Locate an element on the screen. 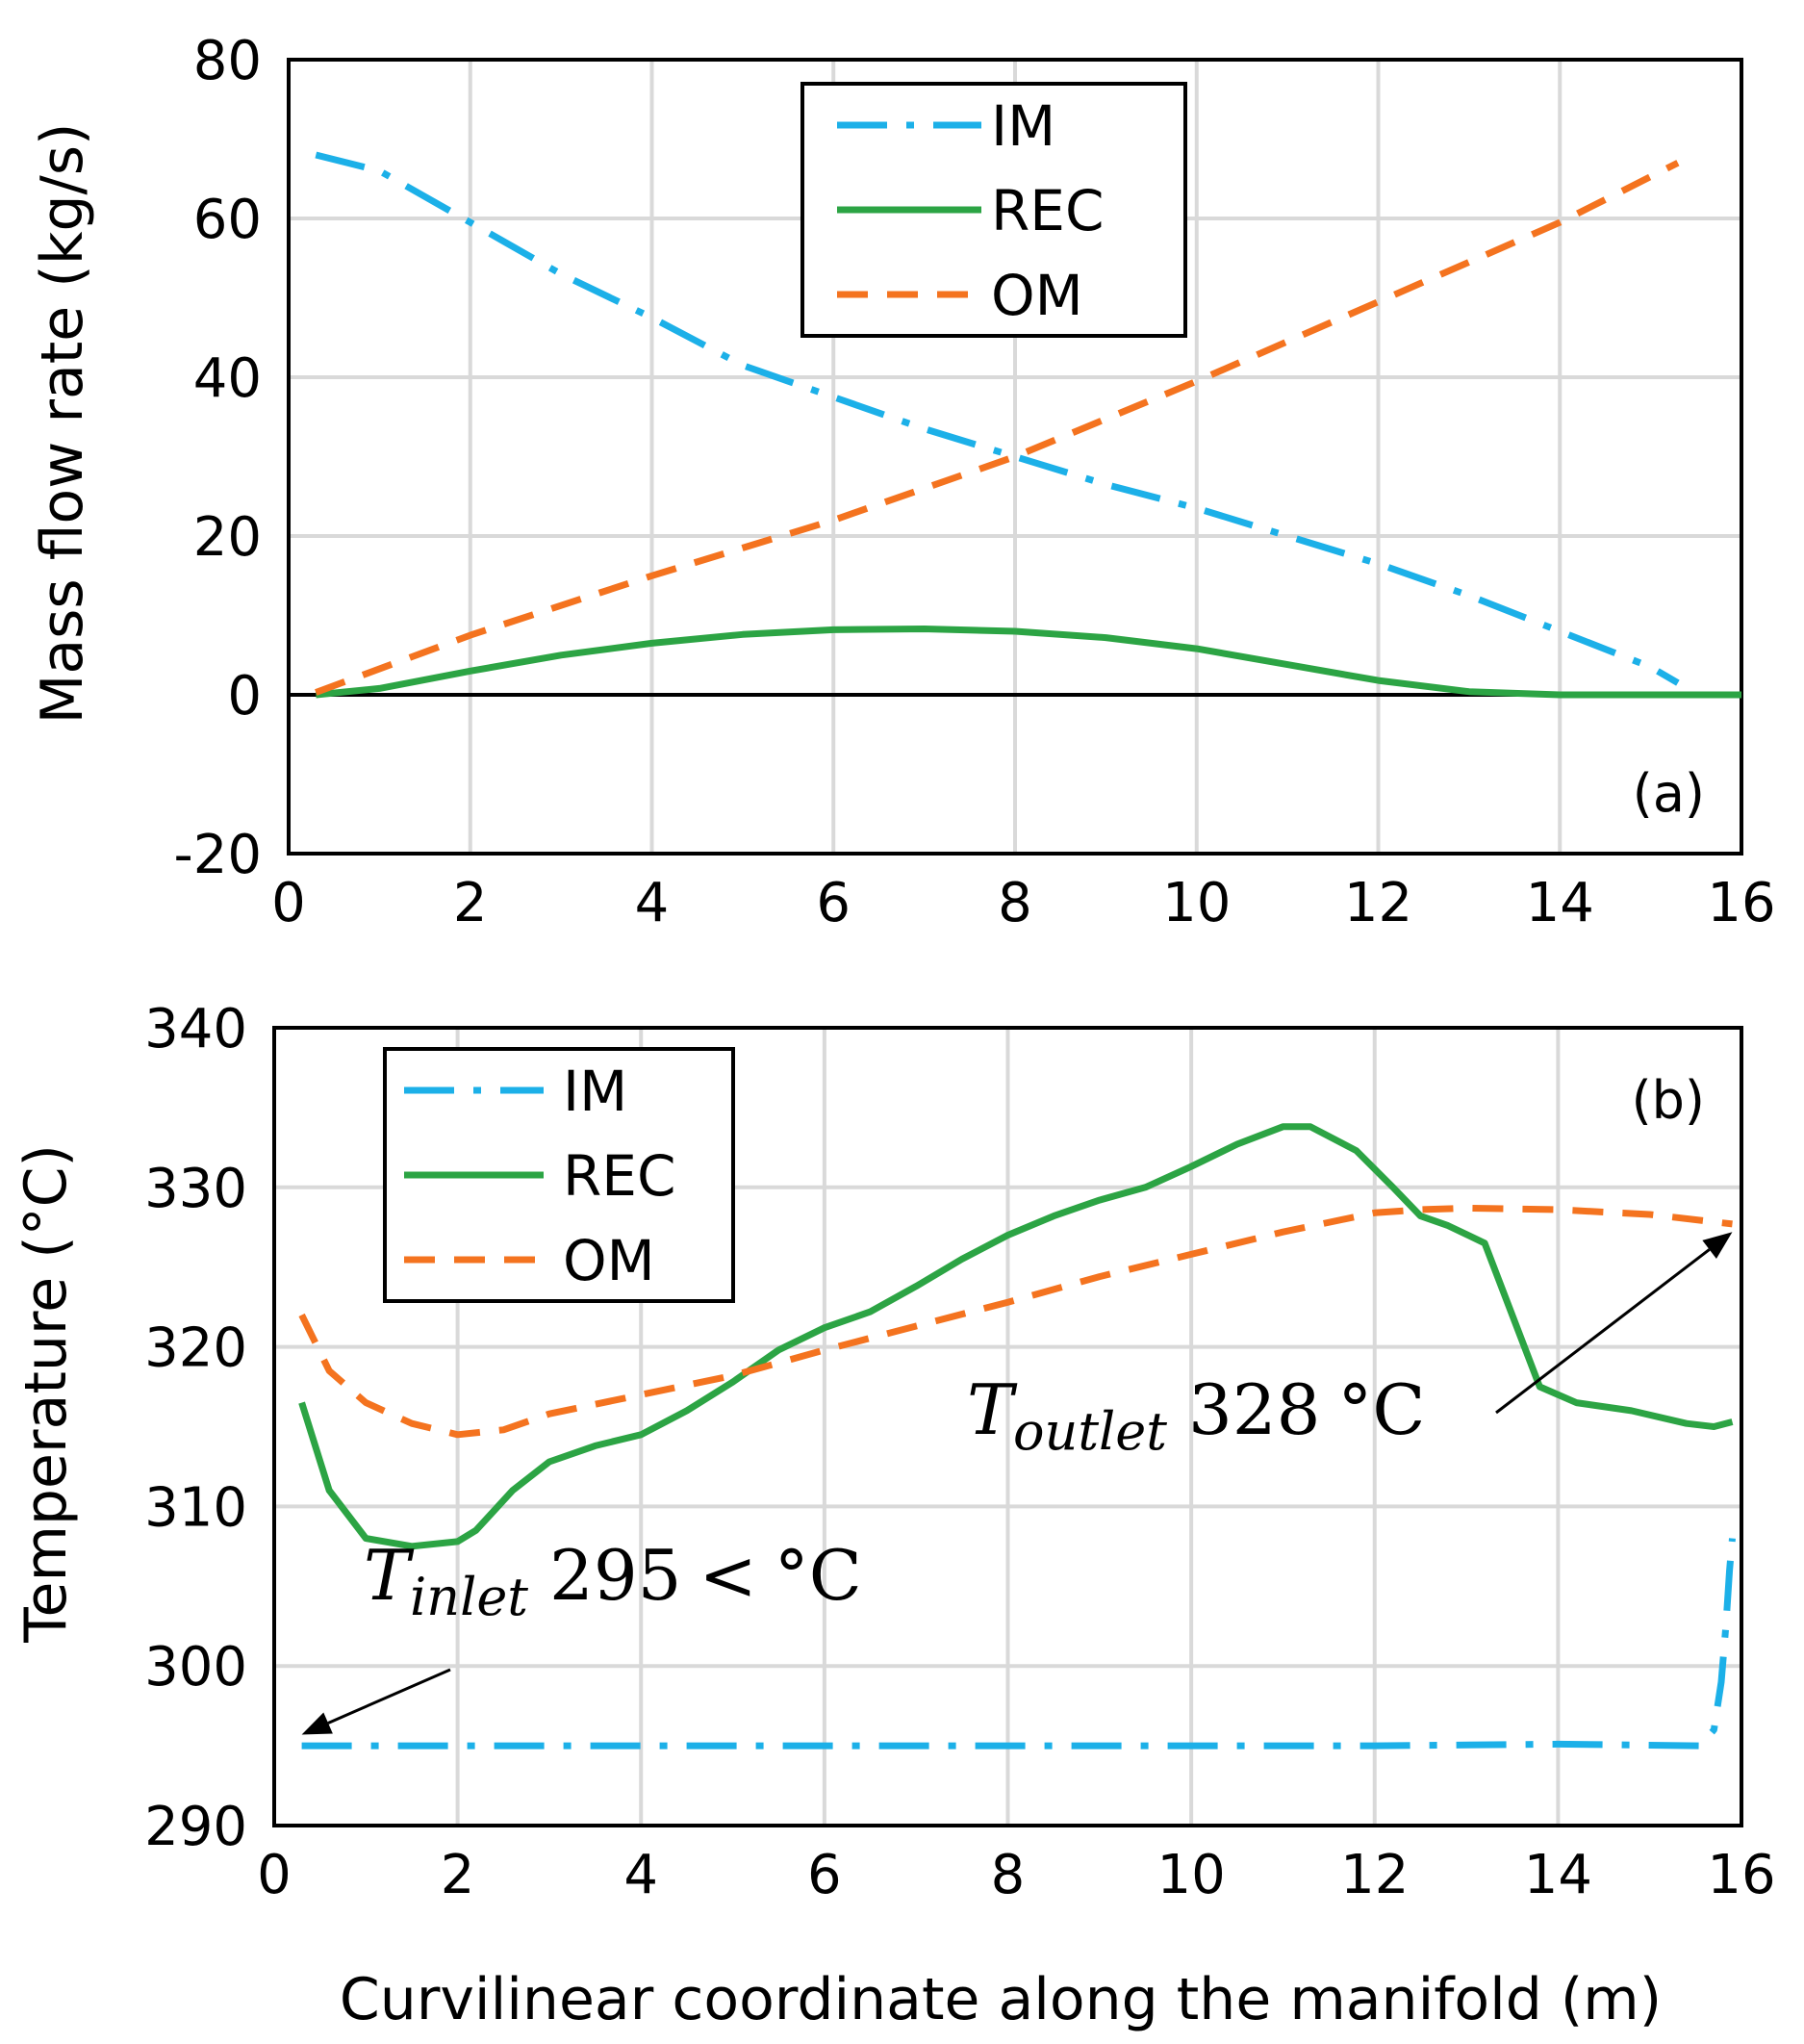  legend-b-rec-label: REC is located at coordinates (619, 1176).